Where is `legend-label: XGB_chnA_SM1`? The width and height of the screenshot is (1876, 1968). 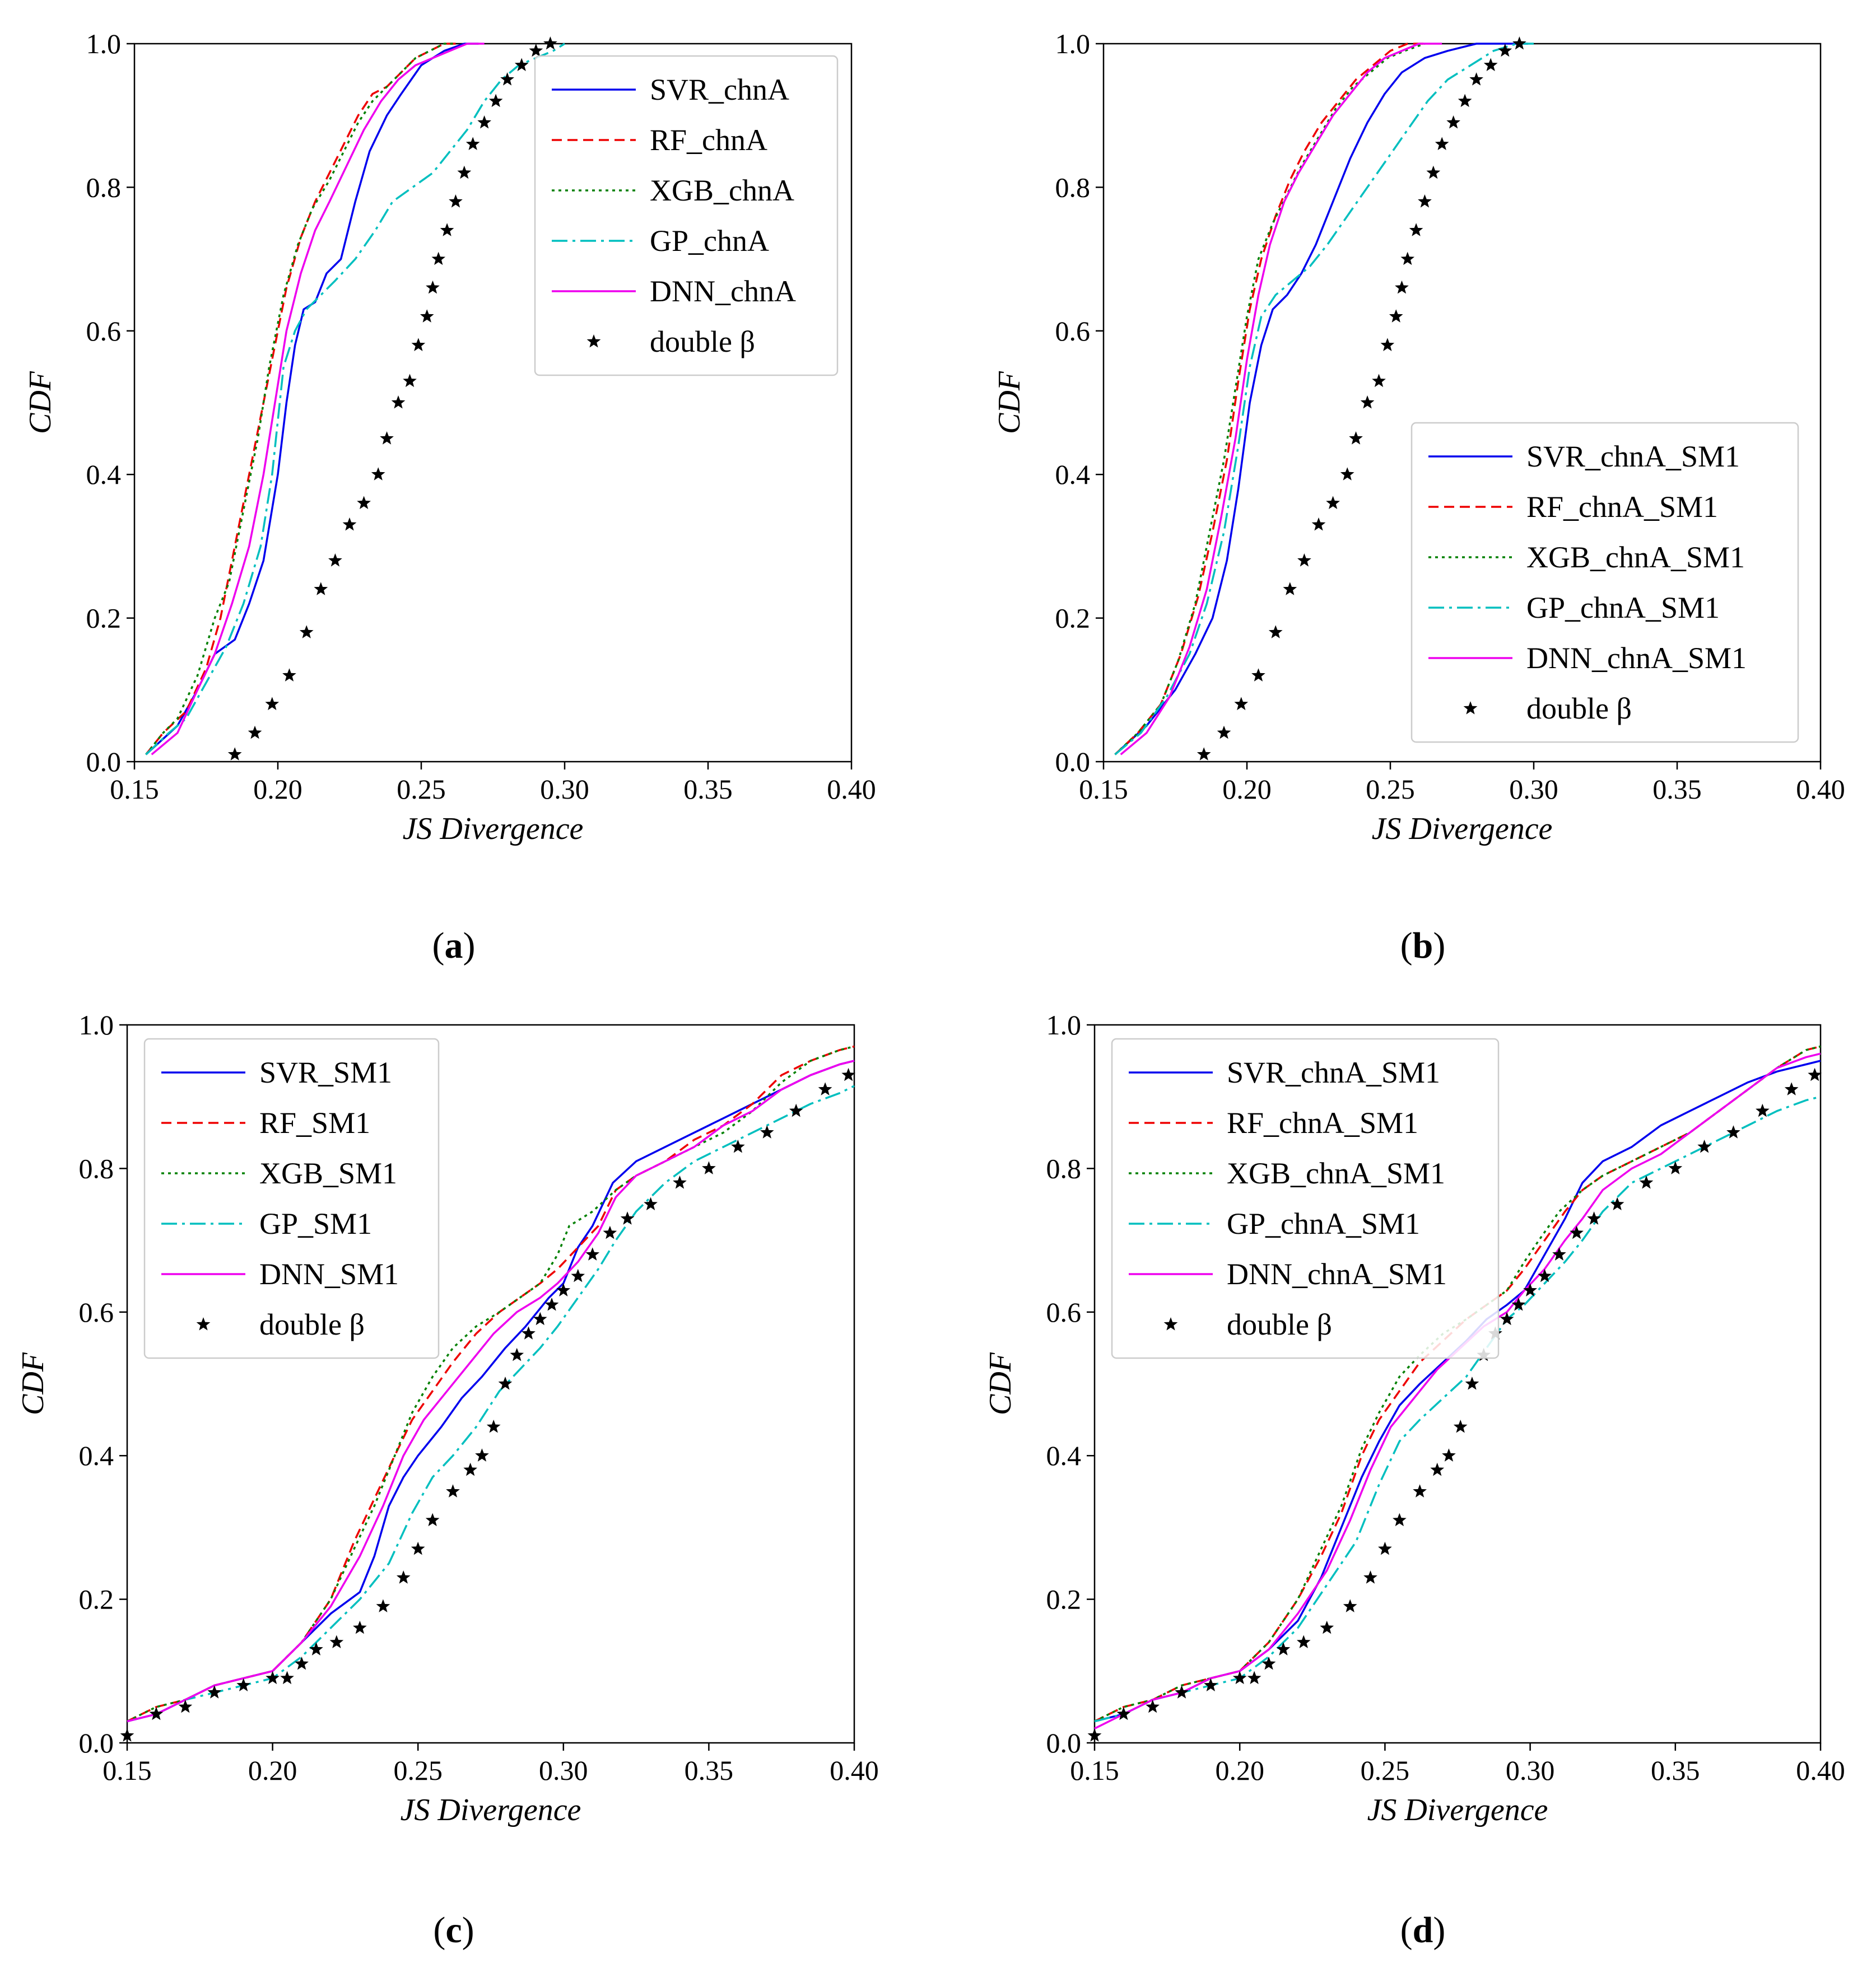 legend-label: XGB_chnA_SM1 is located at coordinates (1336, 1173).